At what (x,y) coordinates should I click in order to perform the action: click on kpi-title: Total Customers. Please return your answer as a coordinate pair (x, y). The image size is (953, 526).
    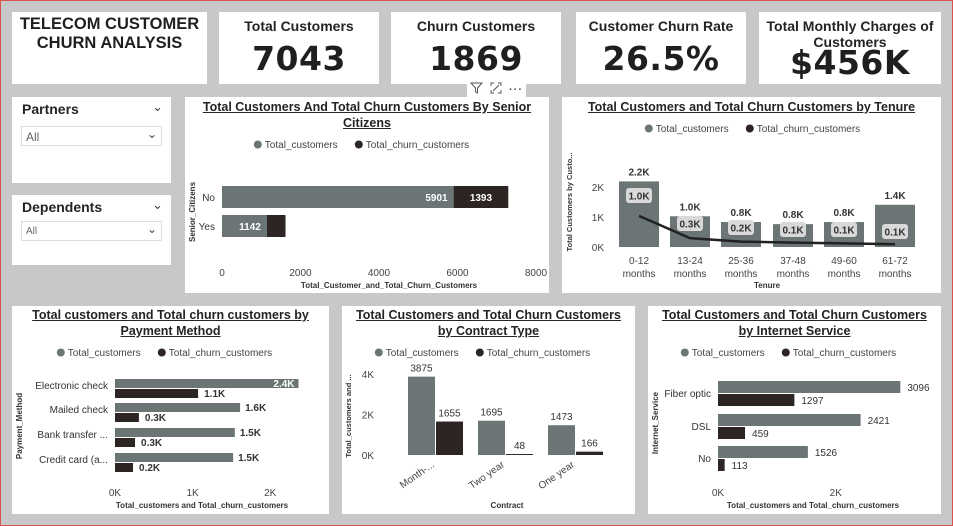
    Looking at the image, I should click on (299, 26).